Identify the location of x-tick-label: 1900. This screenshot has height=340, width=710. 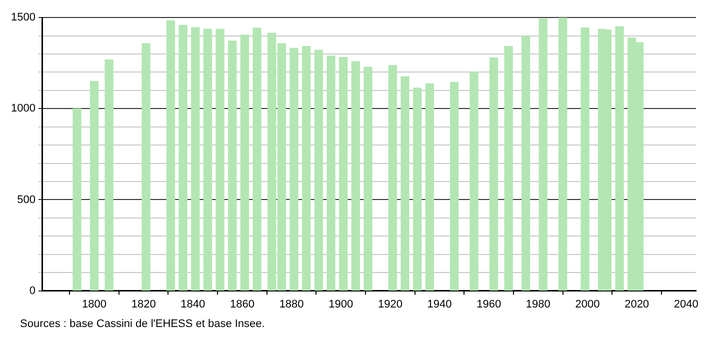
(341, 304).